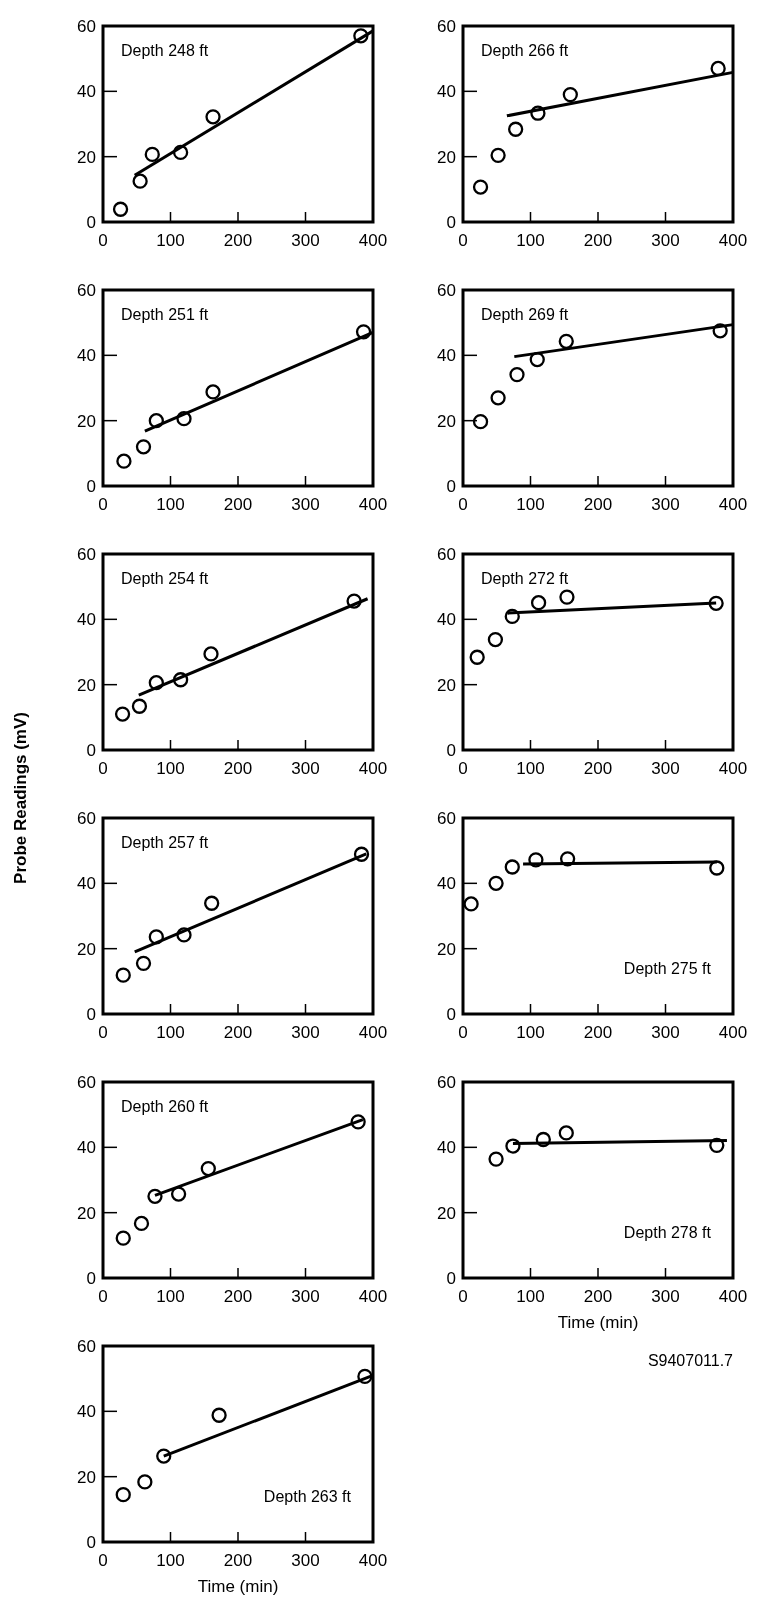  Describe the element at coordinates (165, 1106) in the screenshot. I see `annotation: Depth 260 ft` at that location.